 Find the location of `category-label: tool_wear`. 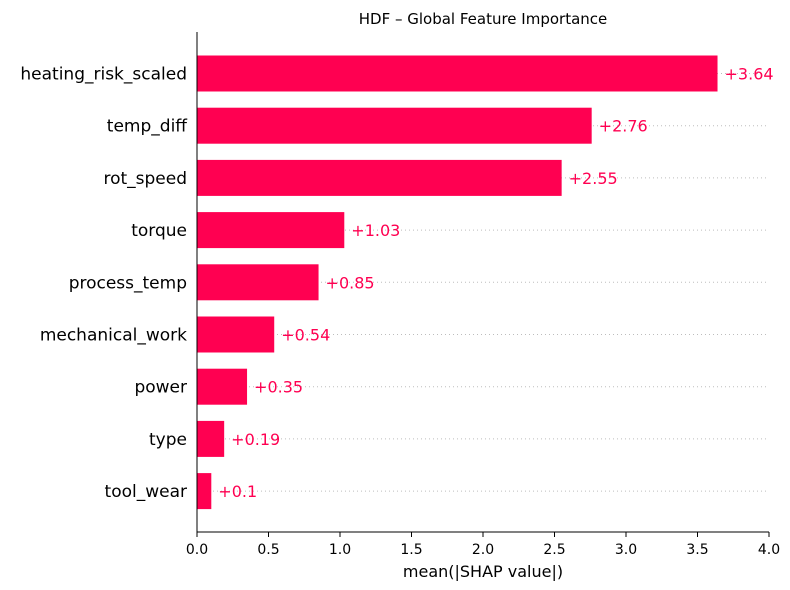

category-label: tool_wear is located at coordinates (146, 492).